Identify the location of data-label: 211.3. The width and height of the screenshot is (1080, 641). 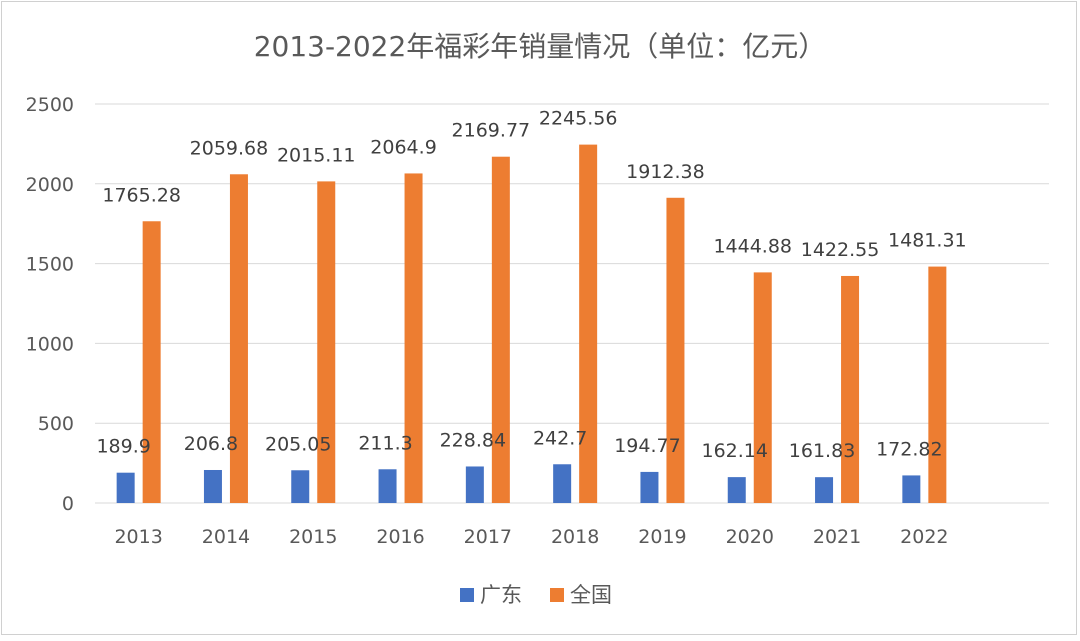
(385, 443).